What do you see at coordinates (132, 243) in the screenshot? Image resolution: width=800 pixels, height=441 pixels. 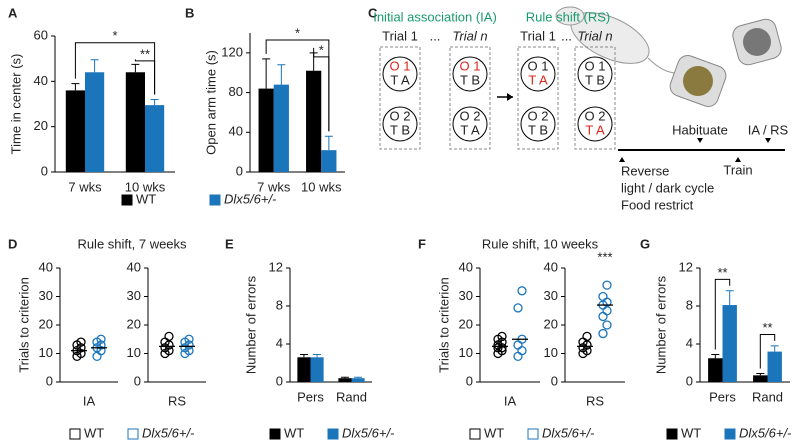 I see `subplot-title: Rule shift, 7 weeks` at bounding box center [132, 243].